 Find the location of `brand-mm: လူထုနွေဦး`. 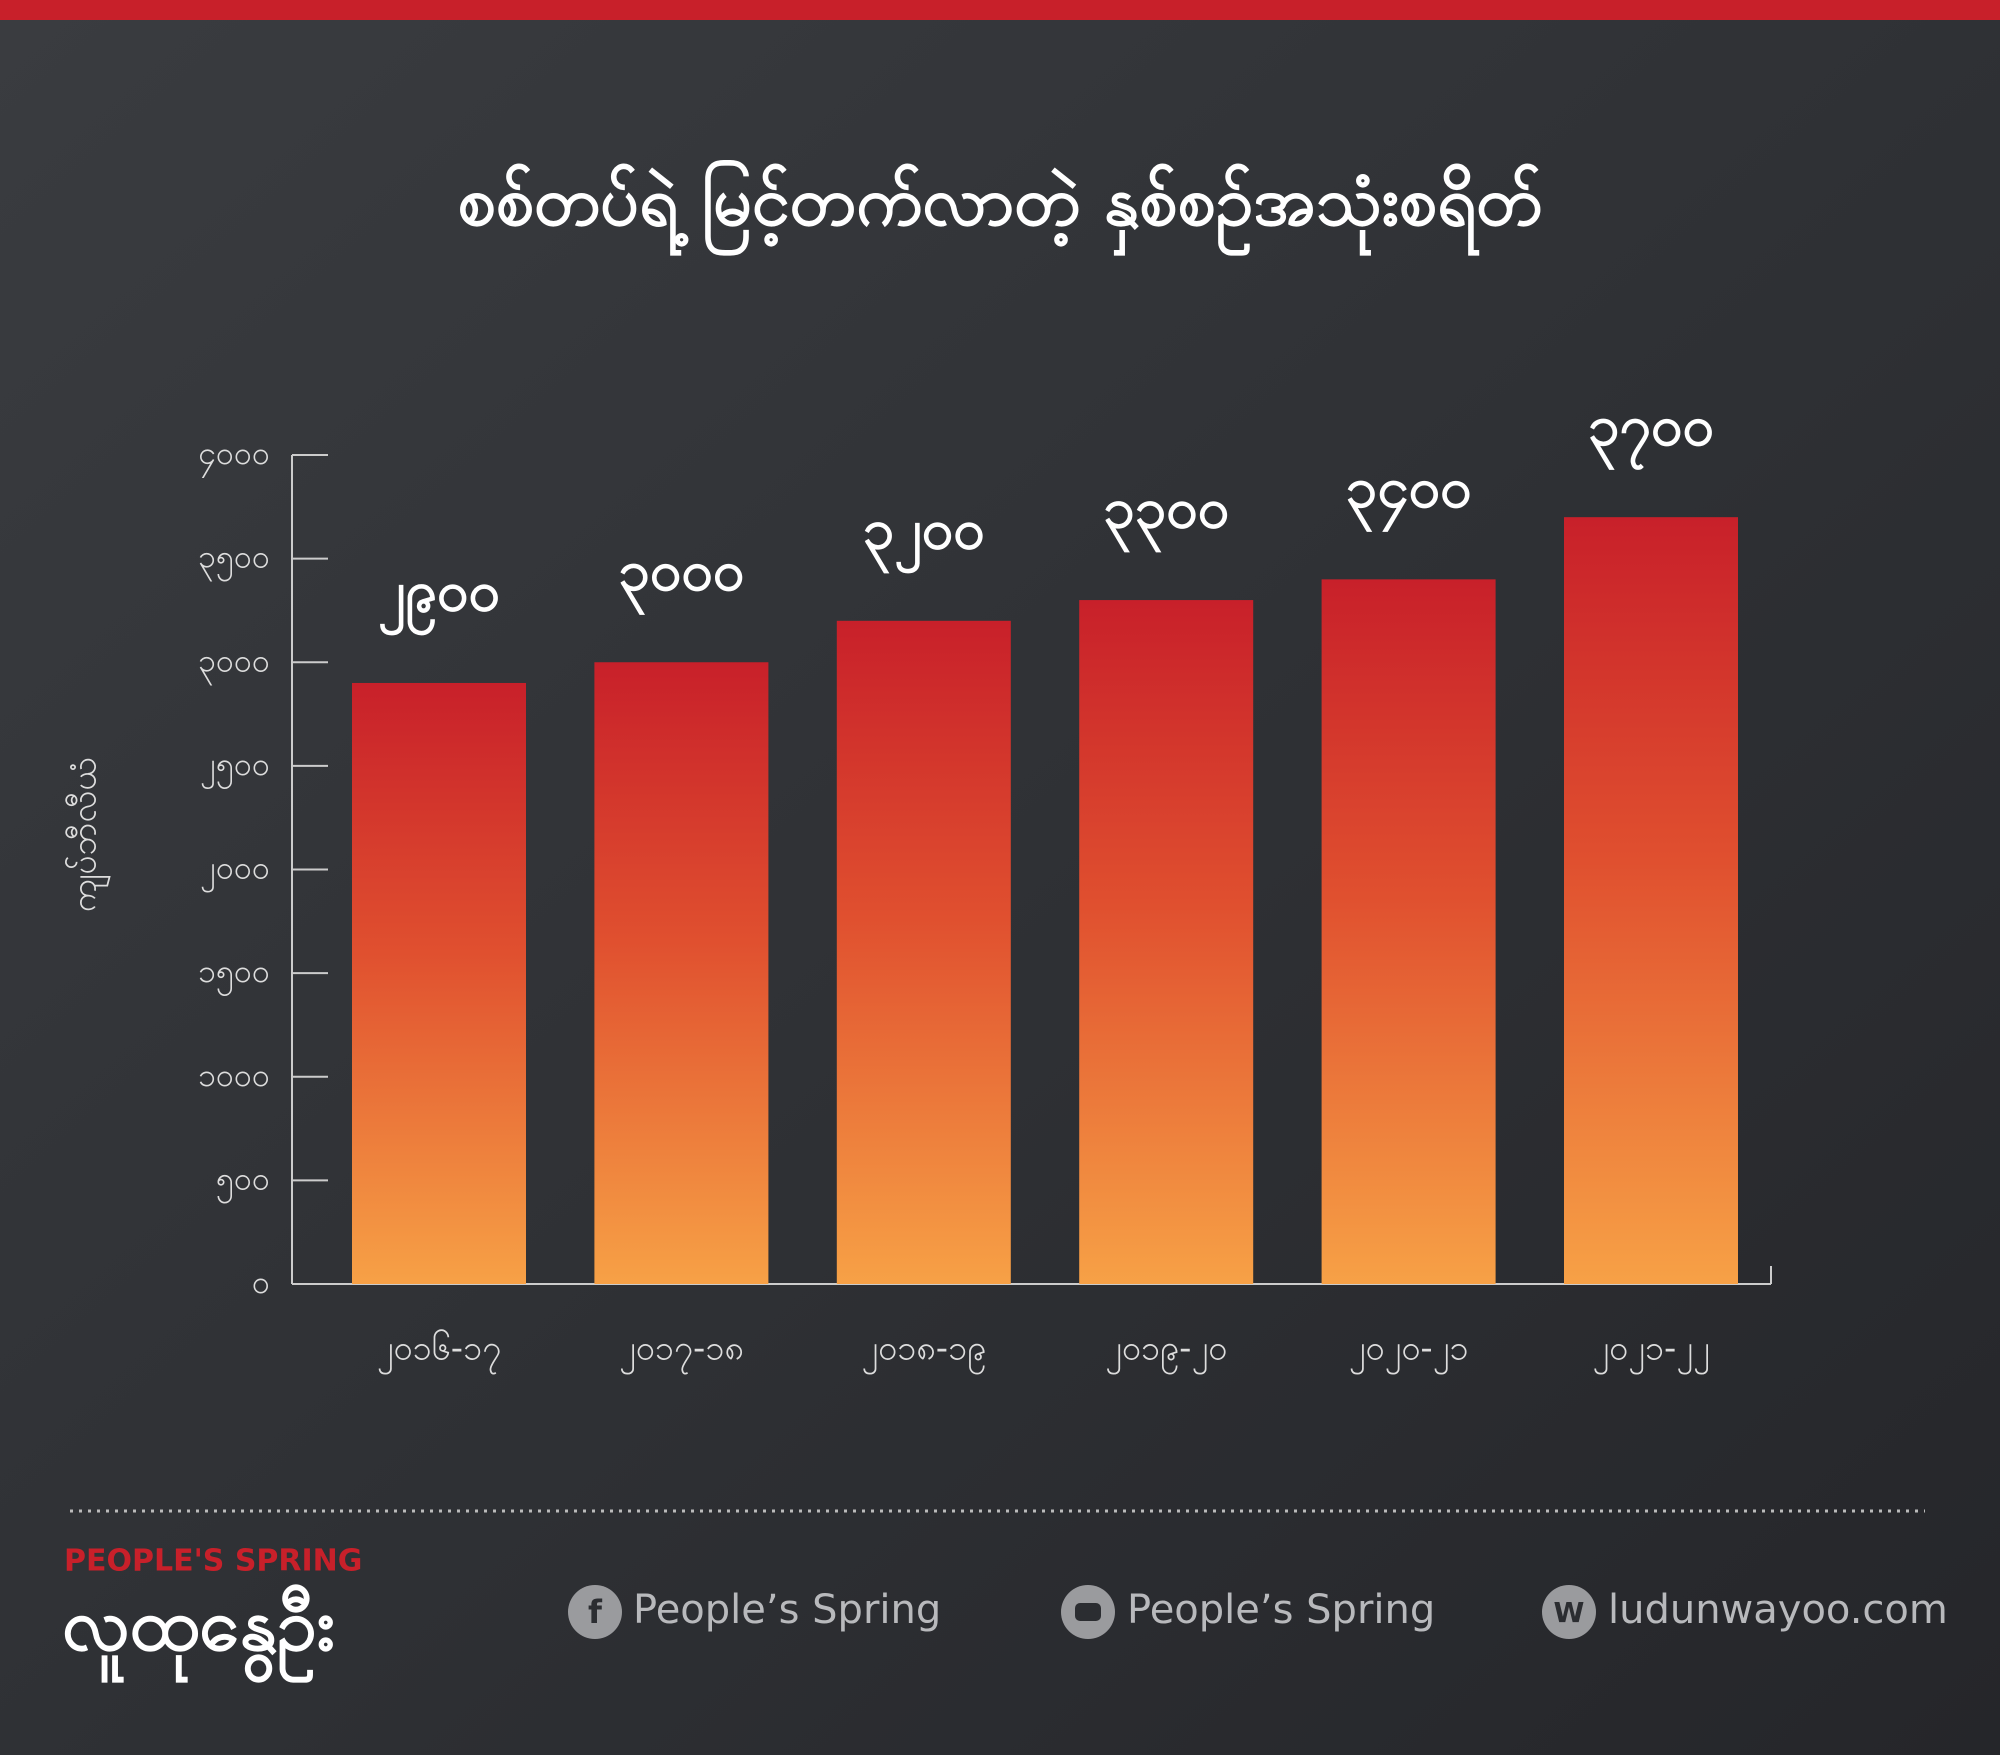

brand-mm: လူထုနွေဦး is located at coordinates (198, 1633).